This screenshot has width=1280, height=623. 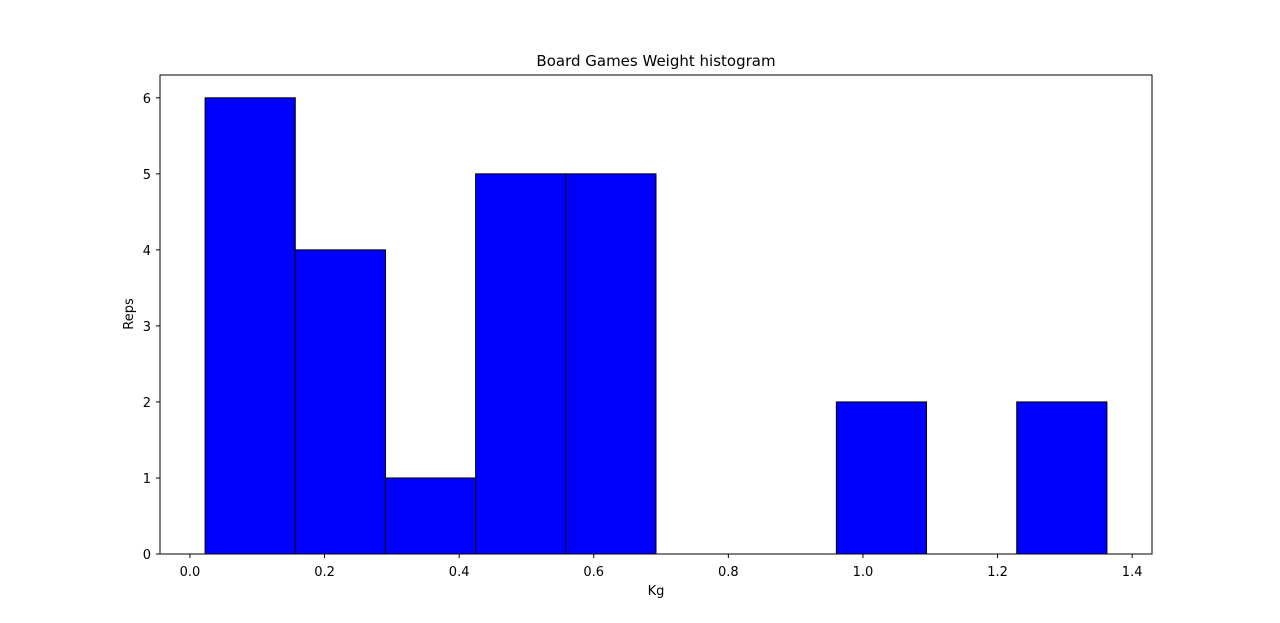 I want to click on x-axis-ticks: 0.0 0.2 0.4 0.6 0.8 1.0 1.2 1.4, so click(x=661, y=567).